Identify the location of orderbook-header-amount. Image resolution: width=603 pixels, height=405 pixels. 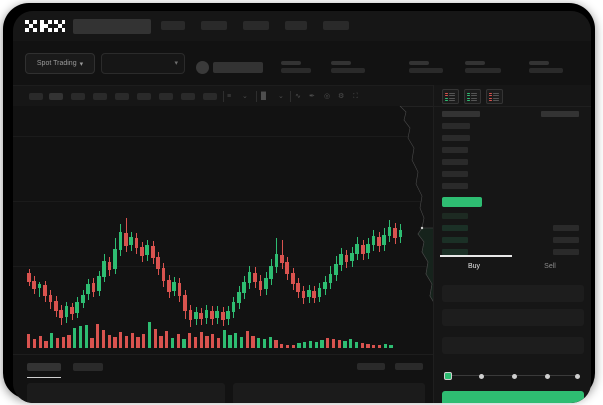
(560, 114).